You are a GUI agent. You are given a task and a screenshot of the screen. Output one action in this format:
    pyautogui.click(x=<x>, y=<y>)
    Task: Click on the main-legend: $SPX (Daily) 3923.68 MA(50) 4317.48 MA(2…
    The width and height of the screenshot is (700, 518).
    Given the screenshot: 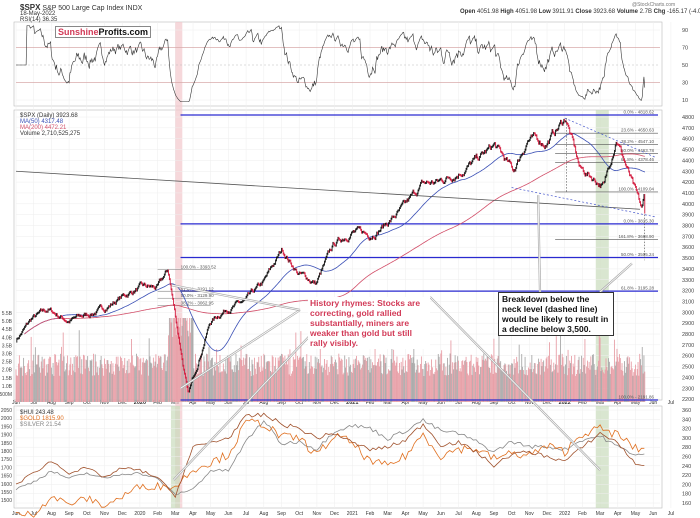 What is the action you would take?
    pyautogui.click(x=50, y=125)
    